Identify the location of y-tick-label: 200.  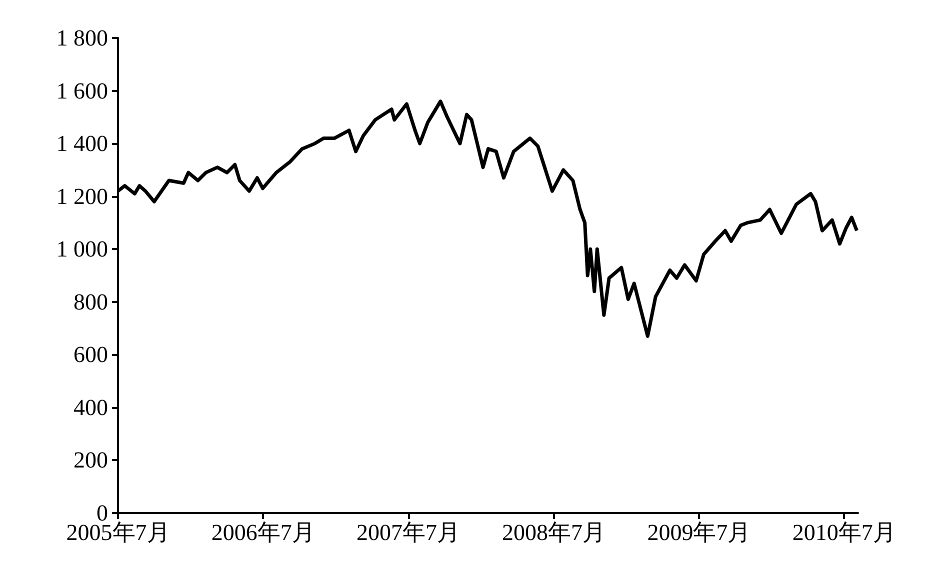
(91, 460).